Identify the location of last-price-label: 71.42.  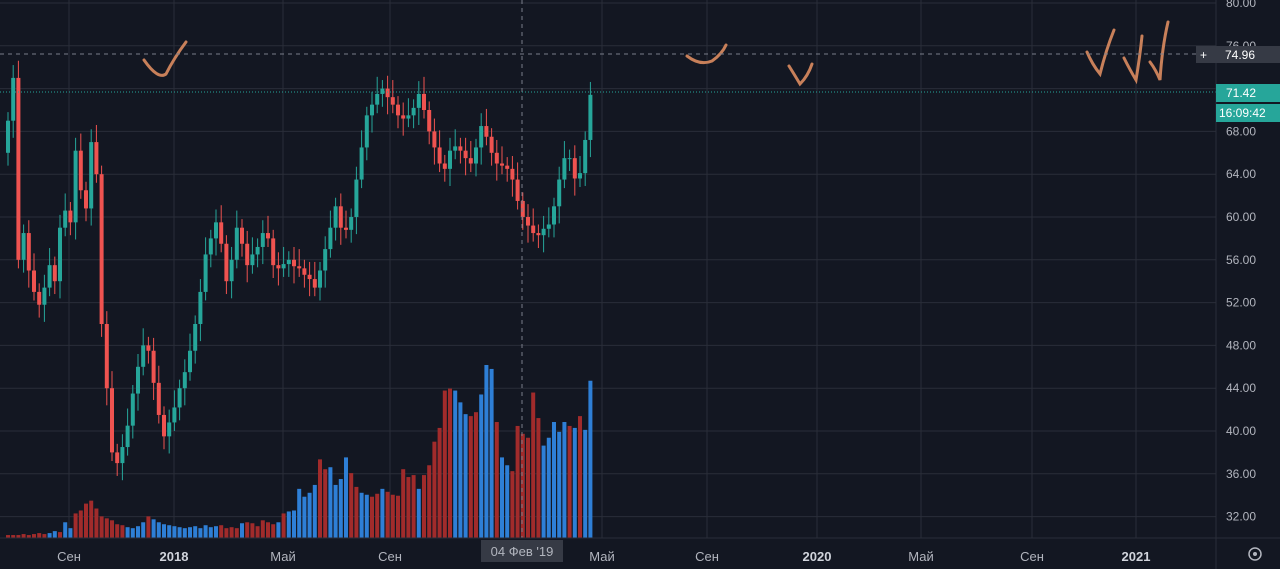
(1241, 93).